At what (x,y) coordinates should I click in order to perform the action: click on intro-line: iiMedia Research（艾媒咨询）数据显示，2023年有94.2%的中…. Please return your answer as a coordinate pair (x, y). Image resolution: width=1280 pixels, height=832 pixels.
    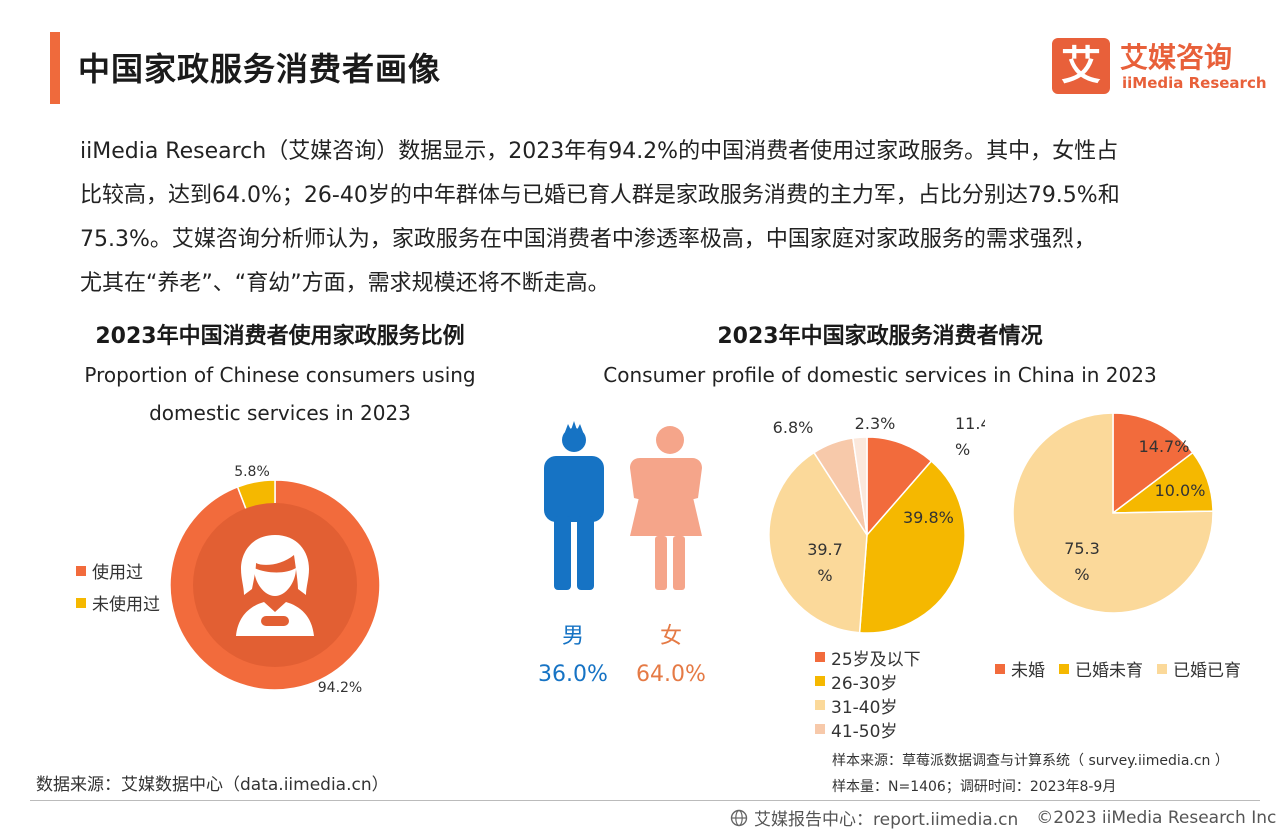
    Looking at the image, I should click on (599, 151).